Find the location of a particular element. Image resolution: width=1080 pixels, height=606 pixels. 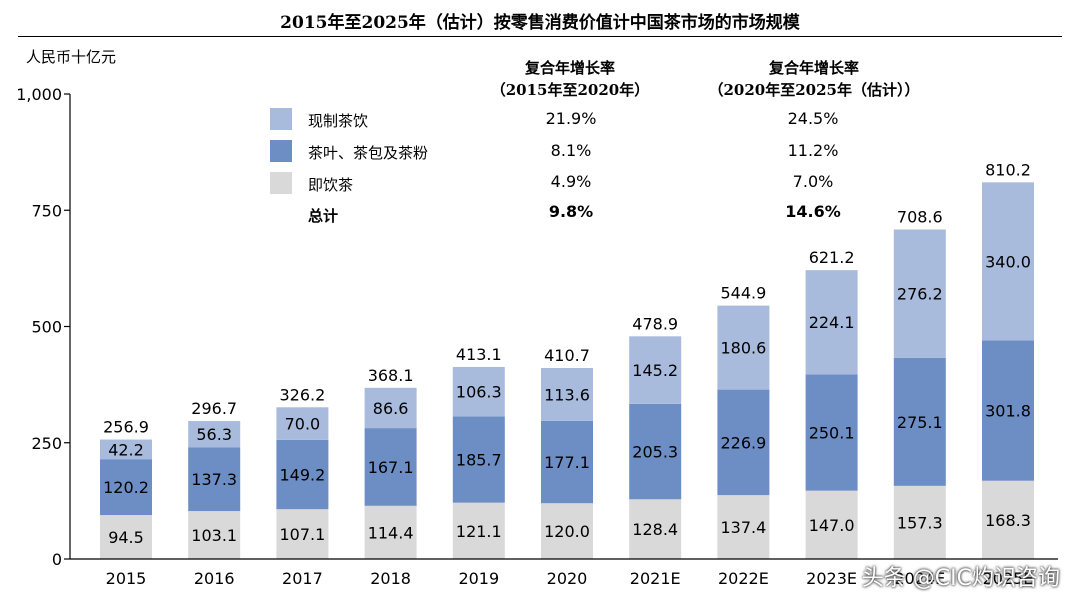

data-label-segment-rtd-tea: 157.3 is located at coordinates (920, 522).